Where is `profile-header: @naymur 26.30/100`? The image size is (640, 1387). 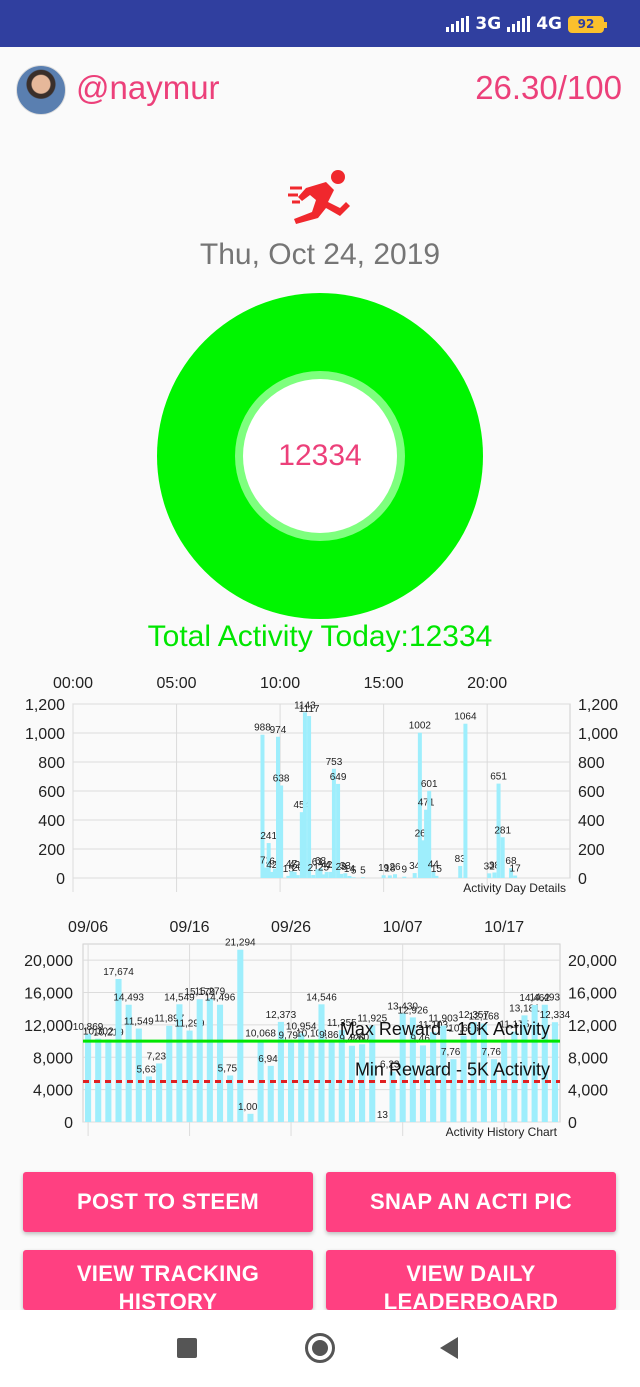
profile-header: @naymur 26.30/100 is located at coordinates (320, 91).